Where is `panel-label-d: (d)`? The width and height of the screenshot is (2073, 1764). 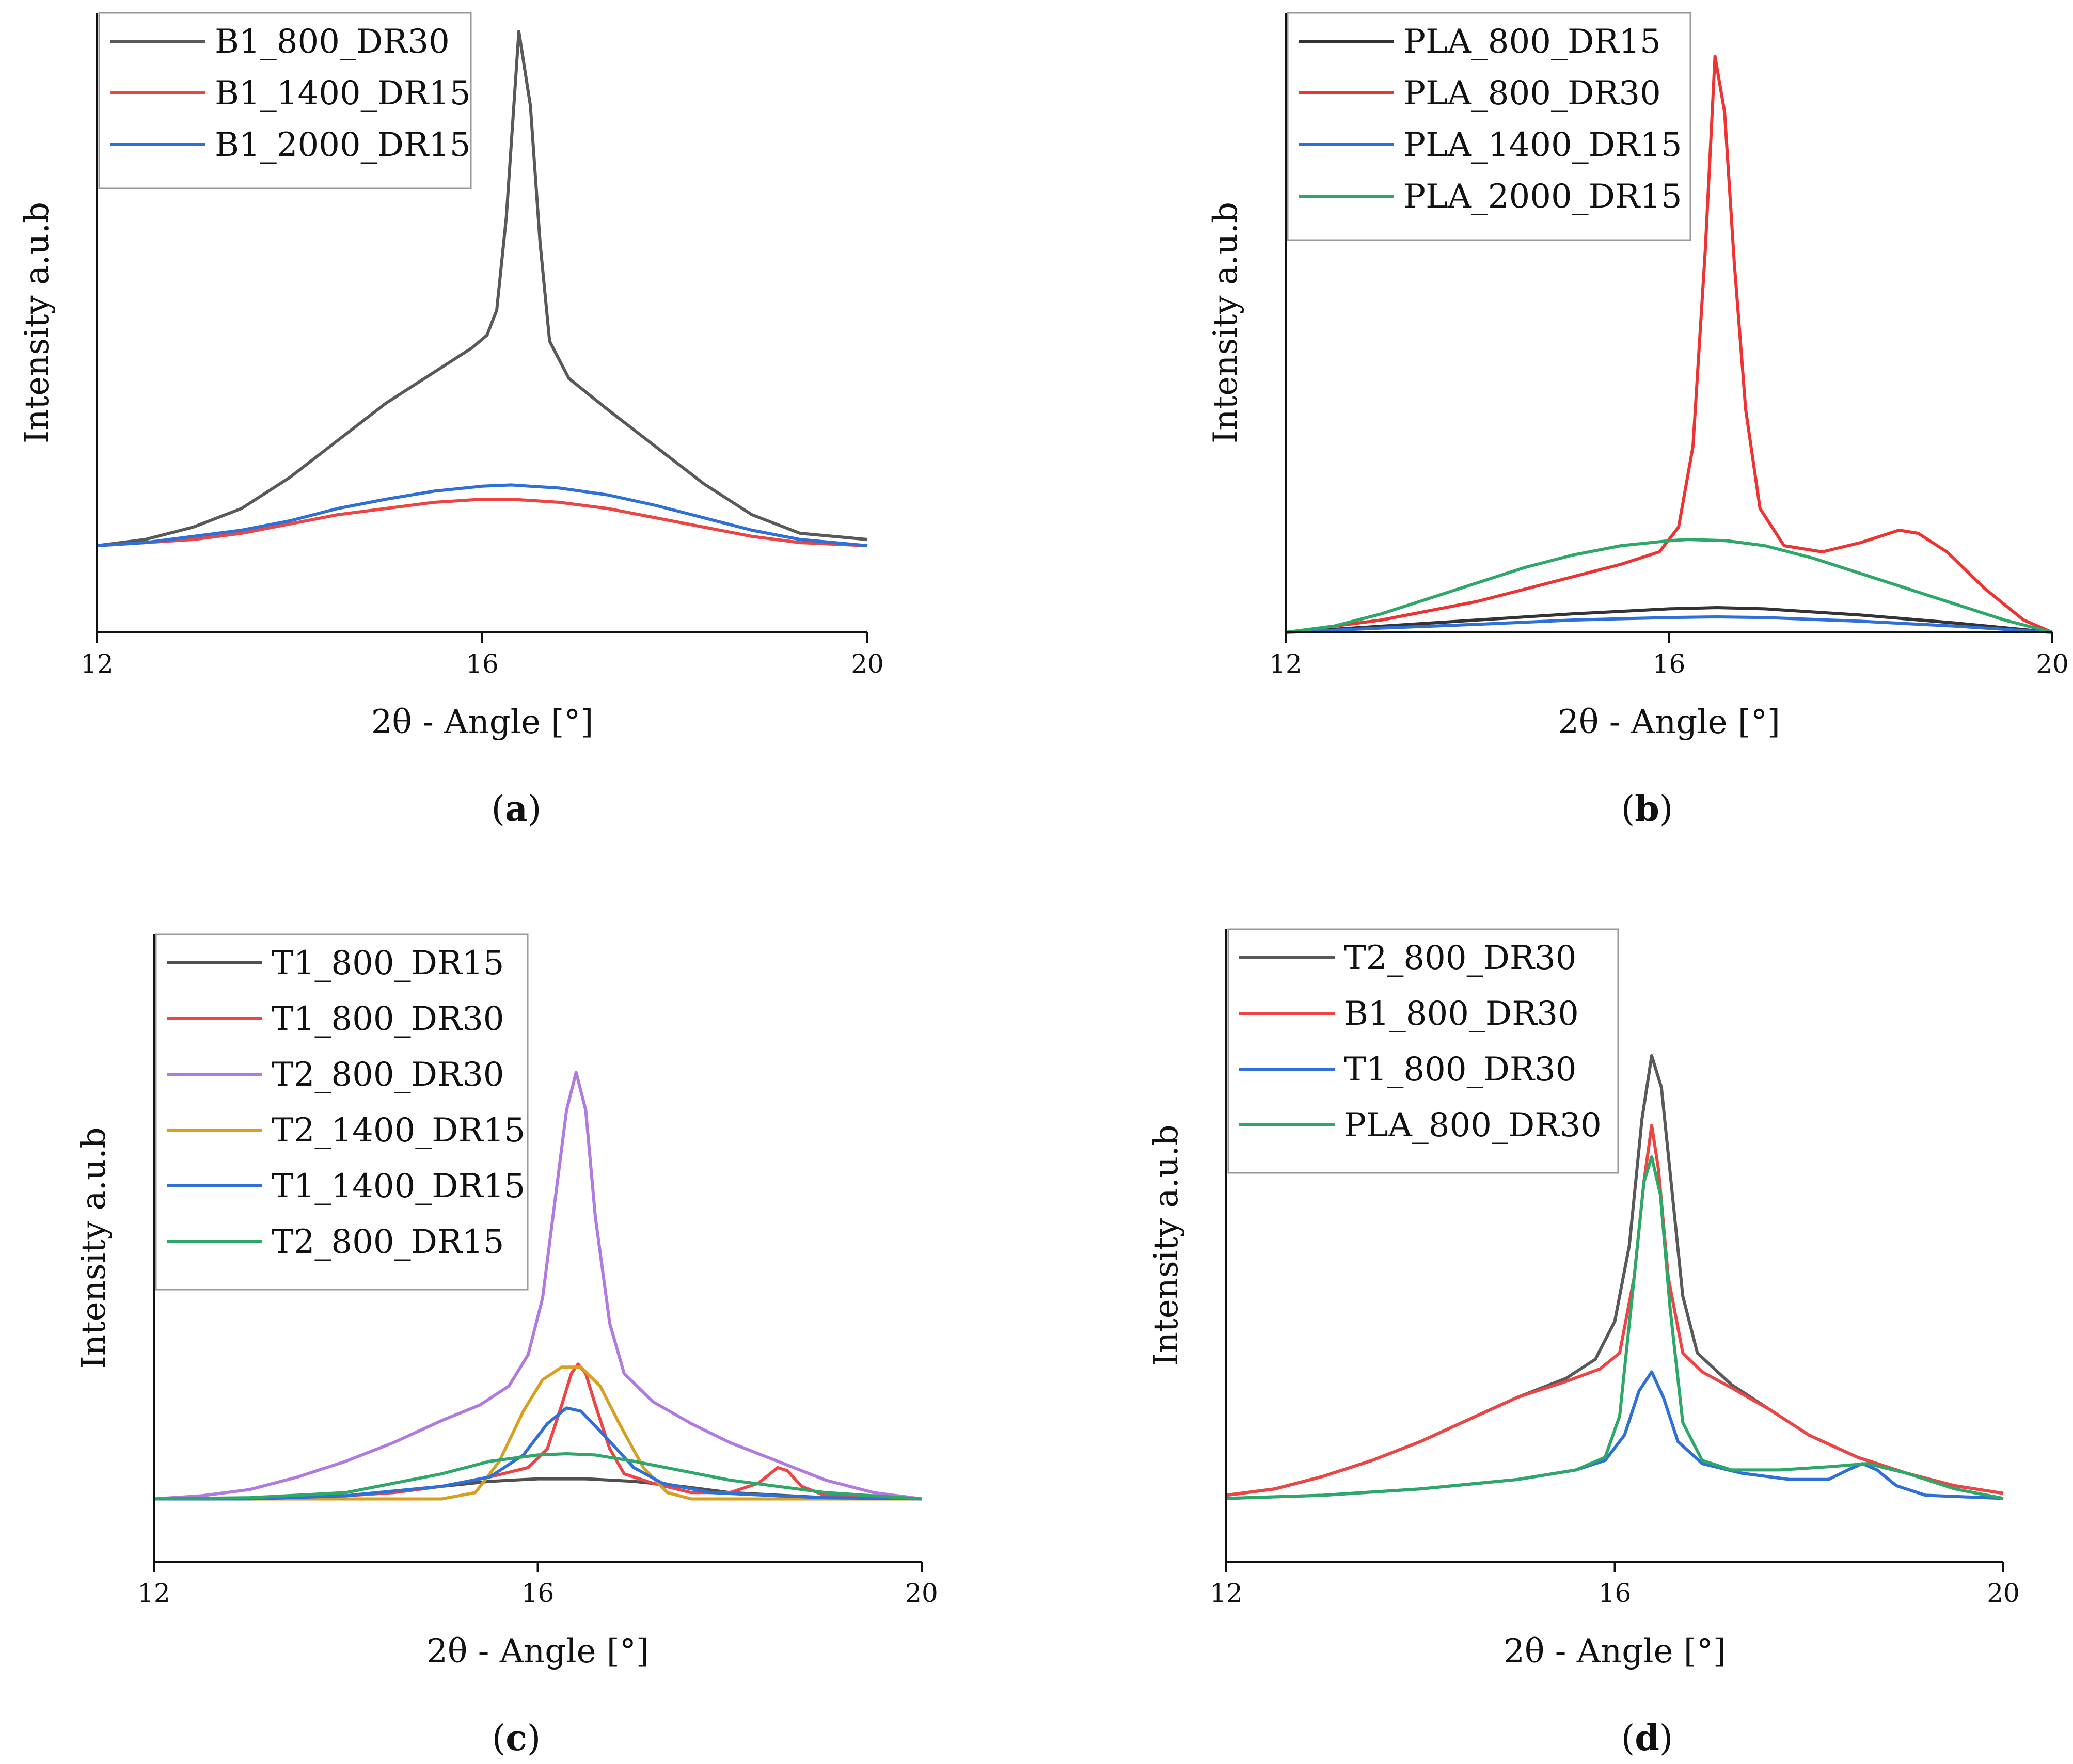 panel-label-d: (d) is located at coordinates (1647, 1738).